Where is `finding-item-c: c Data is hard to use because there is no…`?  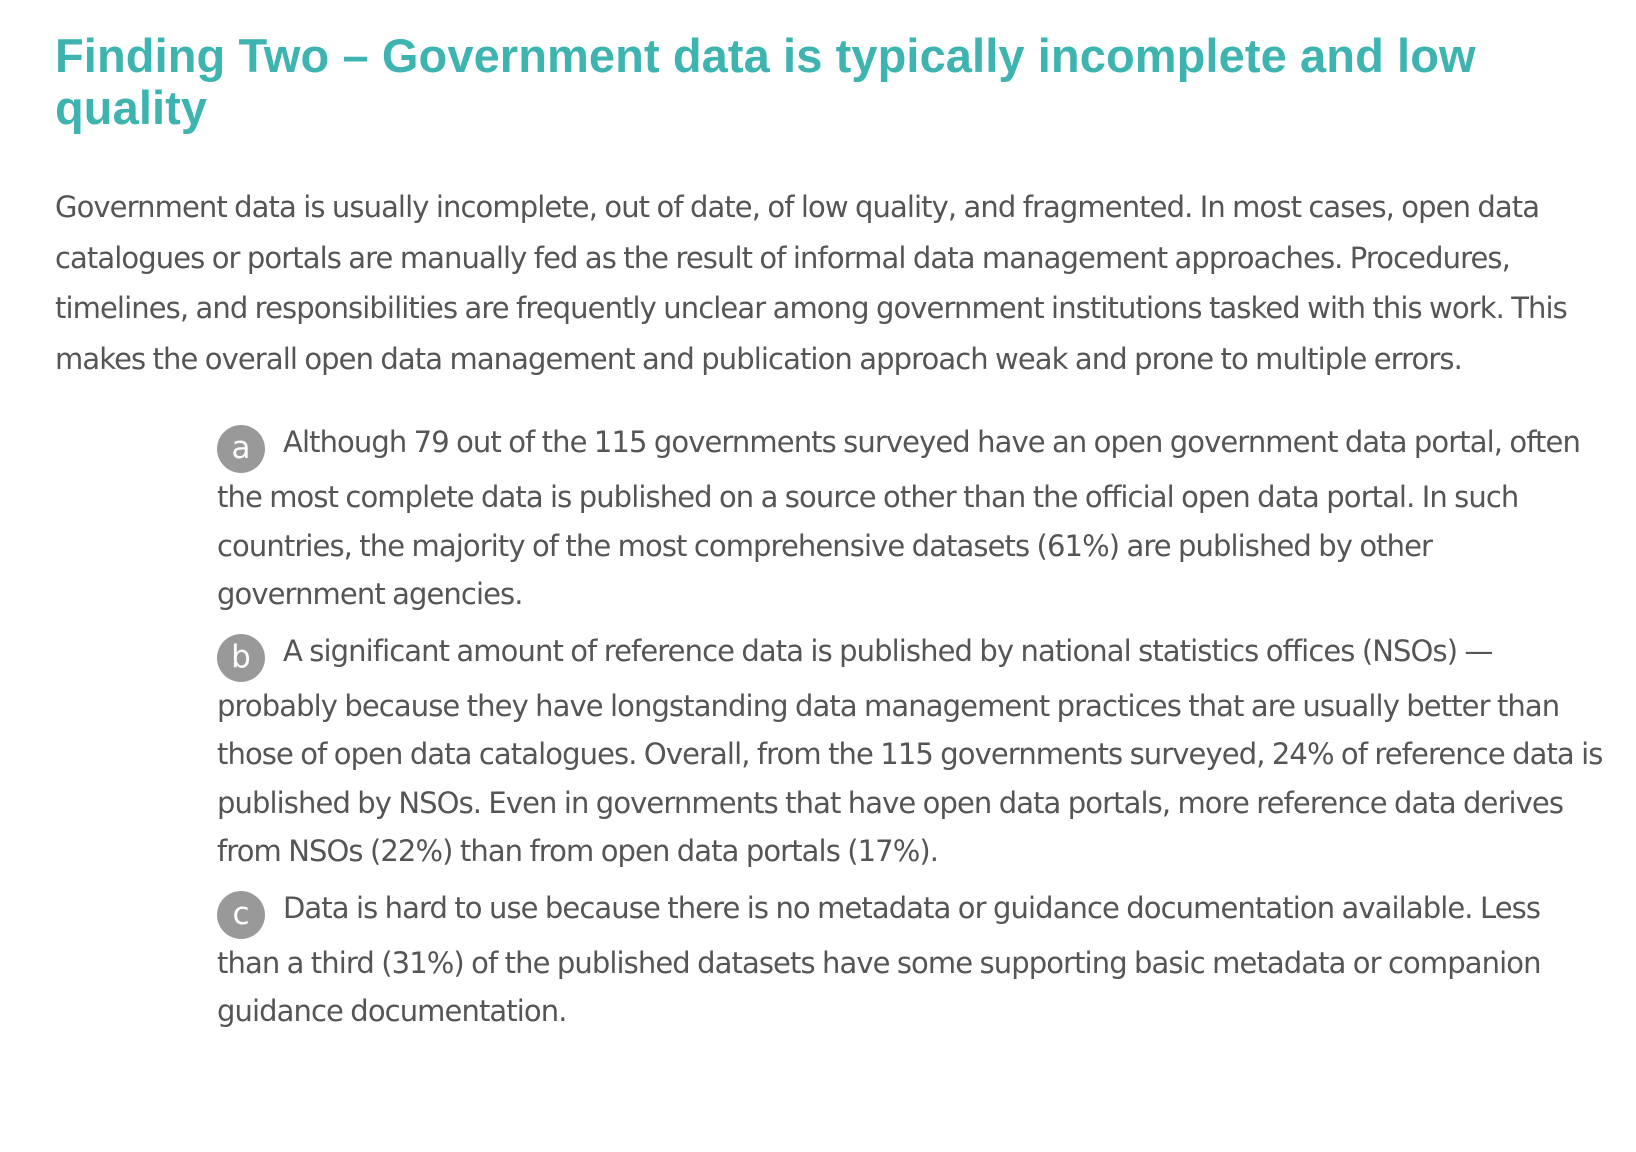 finding-item-c: c Data is hard to use because there is no… is located at coordinates (912, 960).